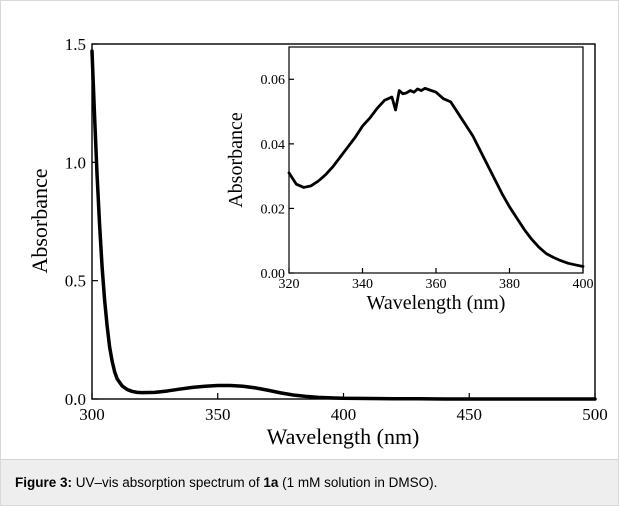  I want to click on caption-compound: 1a, so click(271, 482).